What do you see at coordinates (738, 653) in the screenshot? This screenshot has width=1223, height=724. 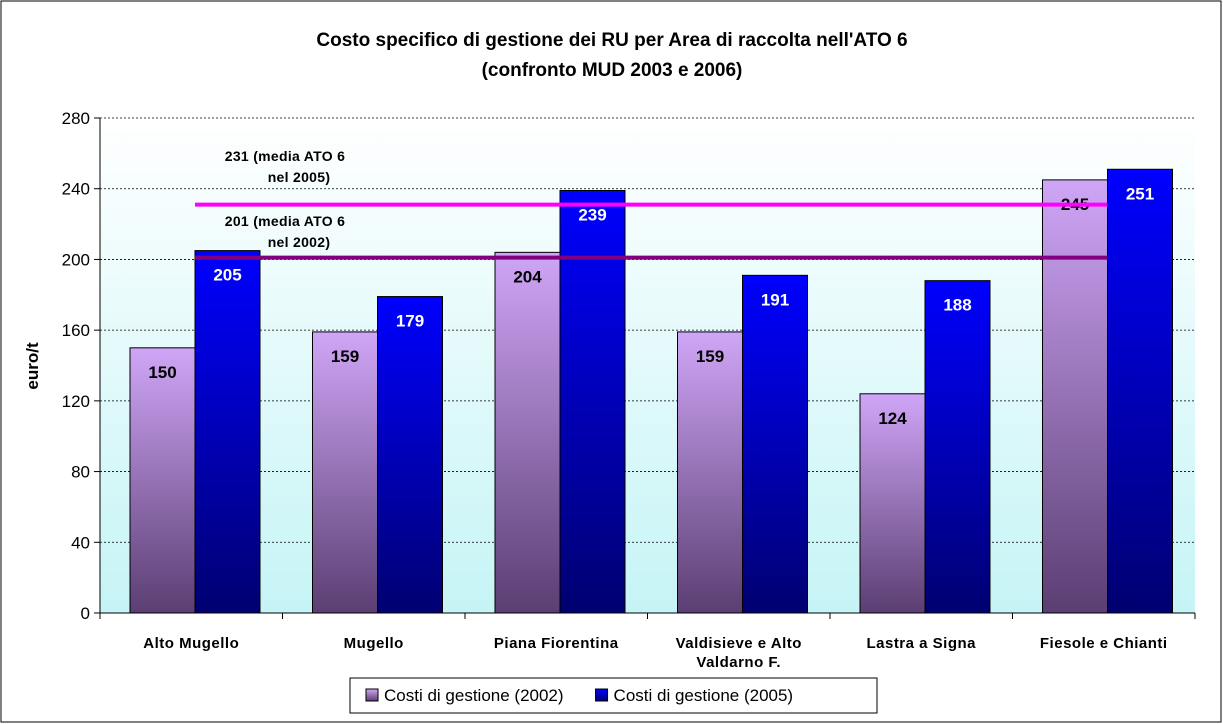 I see `x-tick-label: Valdisieve e Alto Valdarno F.` at bounding box center [738, 653].